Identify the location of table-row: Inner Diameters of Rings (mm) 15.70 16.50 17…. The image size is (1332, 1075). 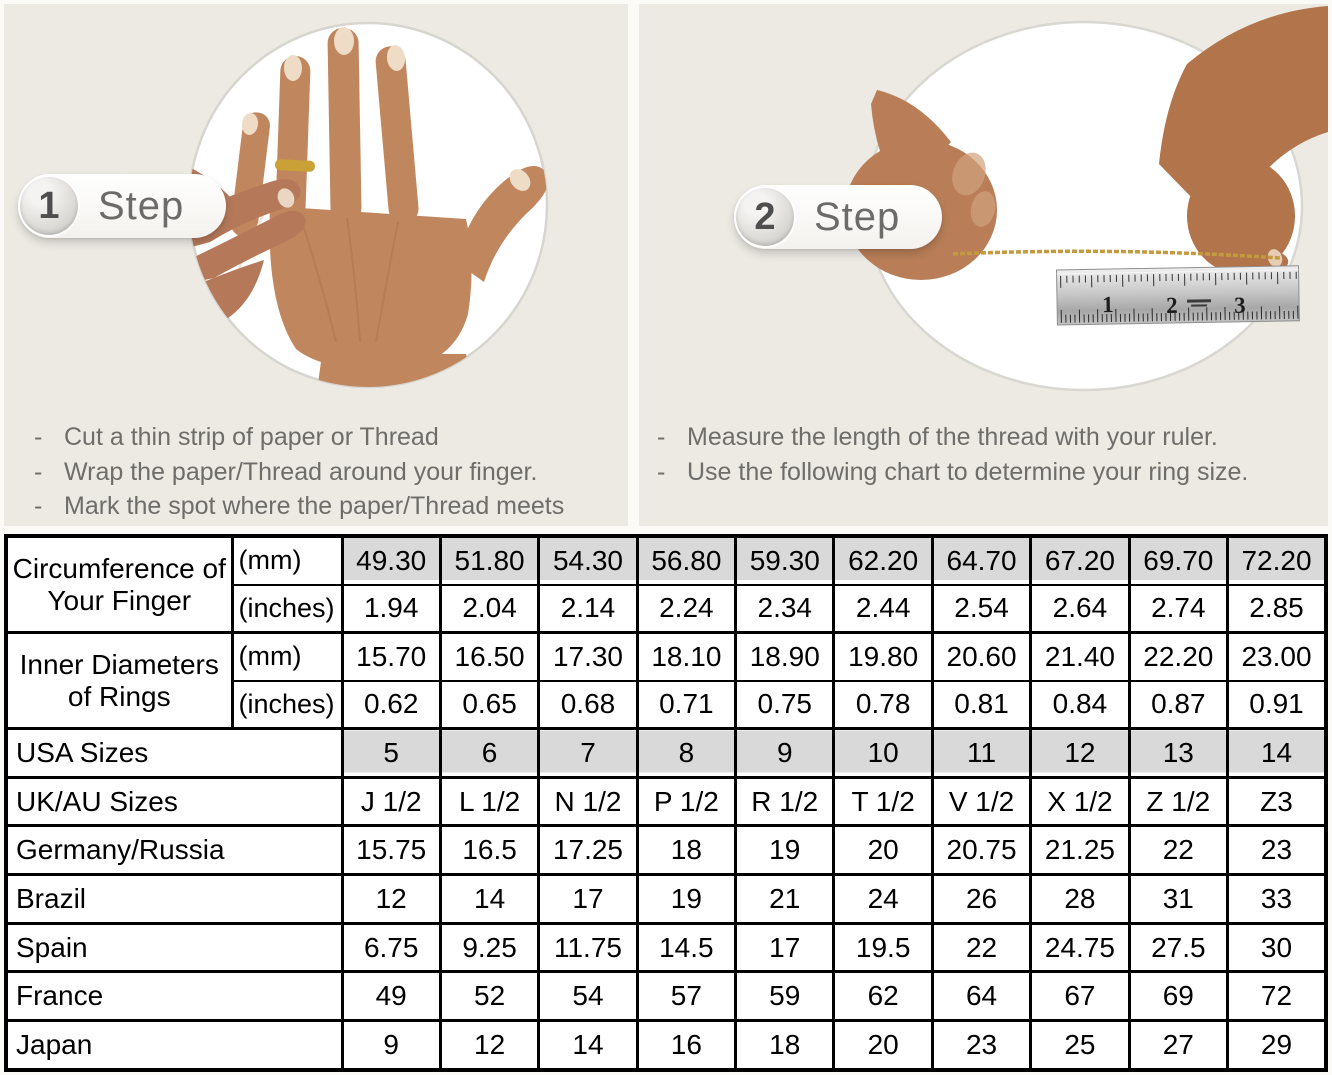
(666, 681).